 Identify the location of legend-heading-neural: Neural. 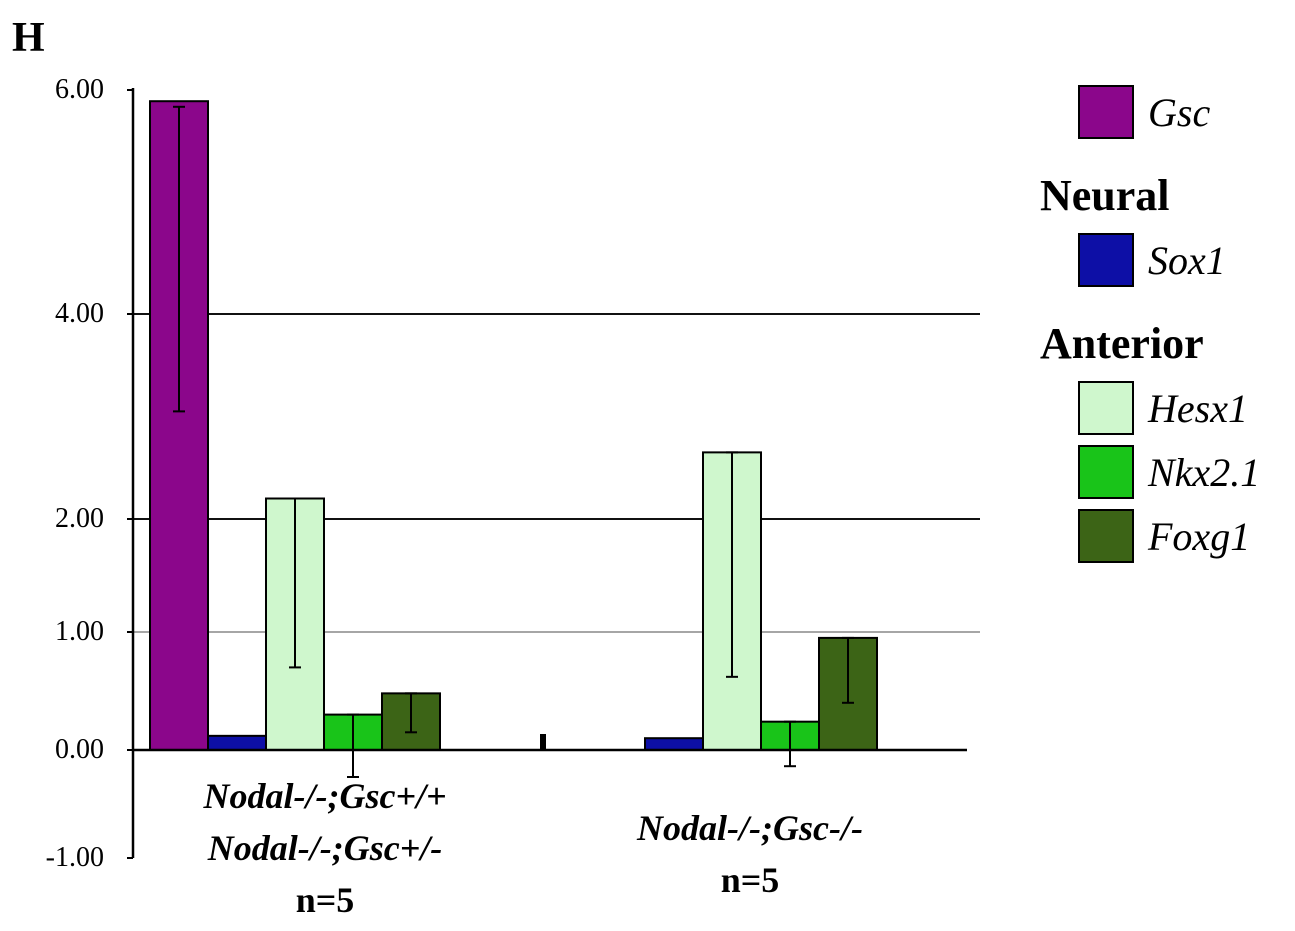
(1105, 195).